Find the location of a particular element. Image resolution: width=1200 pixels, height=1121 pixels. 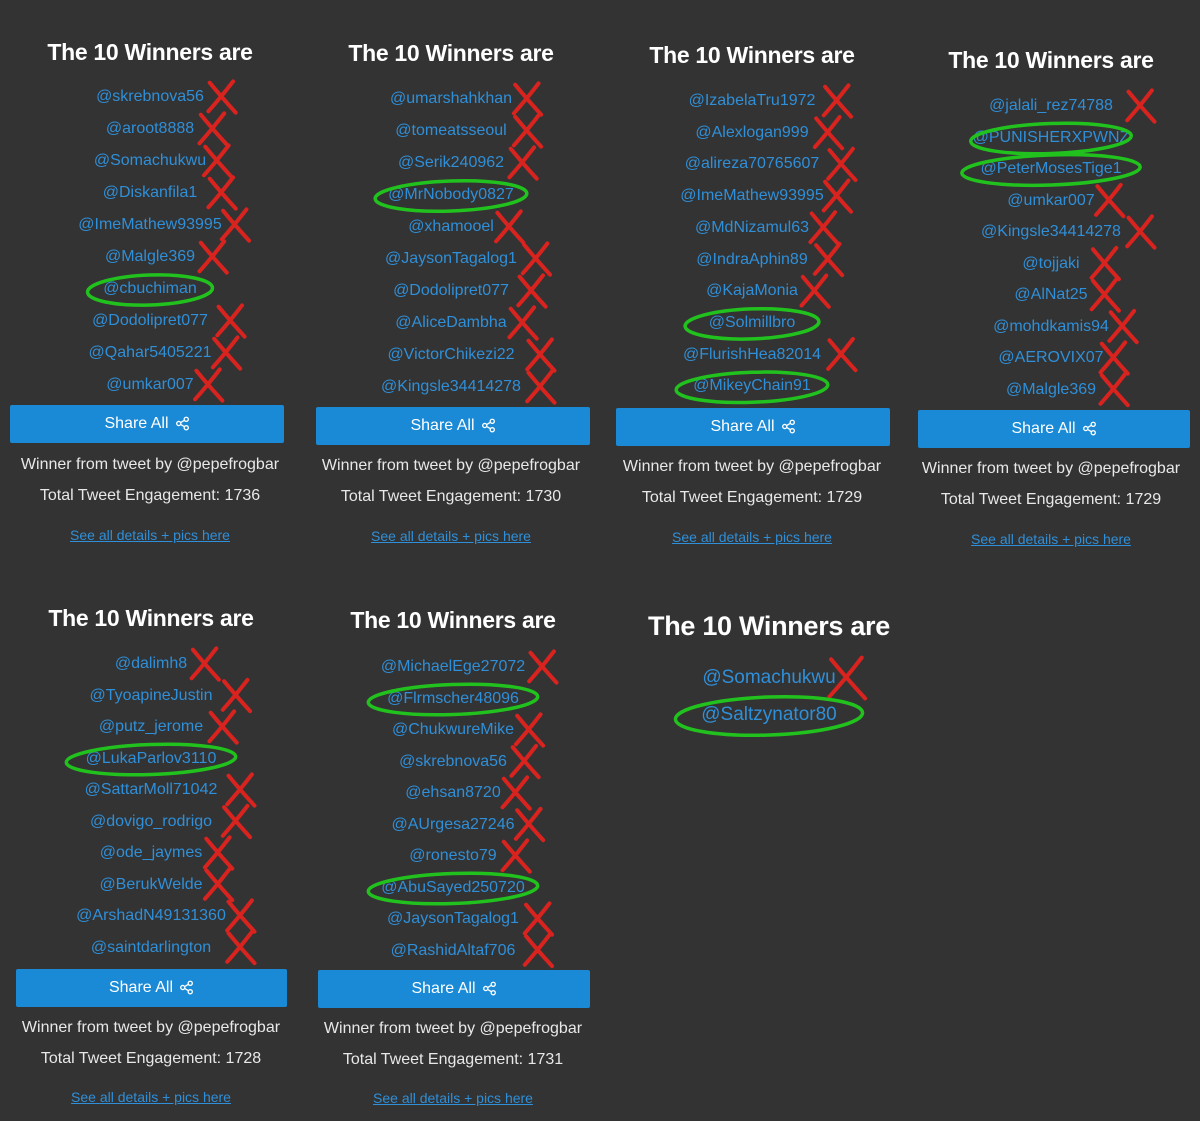

winner-handle-text: @MikeyChain91 is located at coordinates (752, 386).